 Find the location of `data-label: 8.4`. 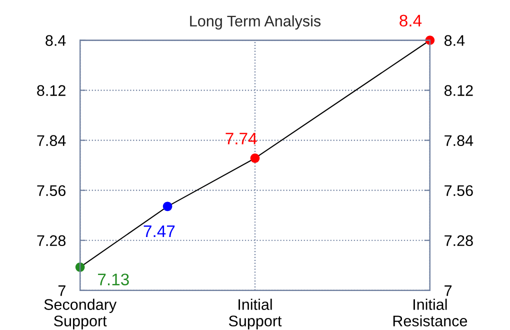

data-label: 8.4 is located at coordinates (411, 20).